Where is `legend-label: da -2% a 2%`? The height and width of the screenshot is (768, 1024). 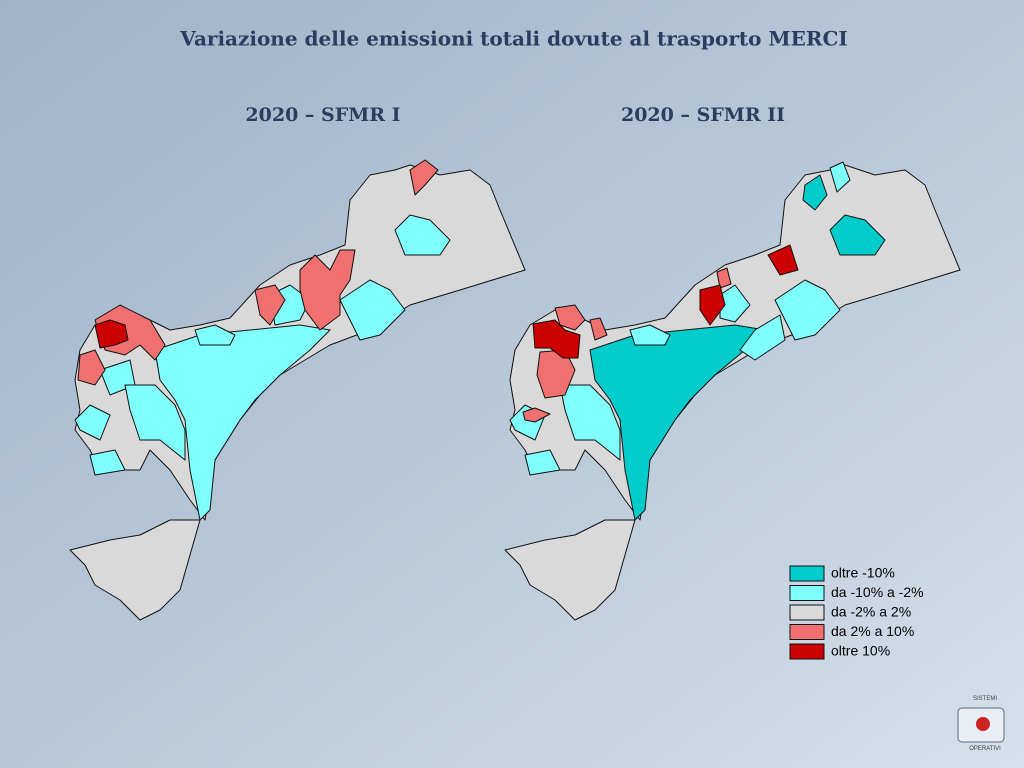
legend-label: da -2% a 2% is located at coordinates (871, 612).